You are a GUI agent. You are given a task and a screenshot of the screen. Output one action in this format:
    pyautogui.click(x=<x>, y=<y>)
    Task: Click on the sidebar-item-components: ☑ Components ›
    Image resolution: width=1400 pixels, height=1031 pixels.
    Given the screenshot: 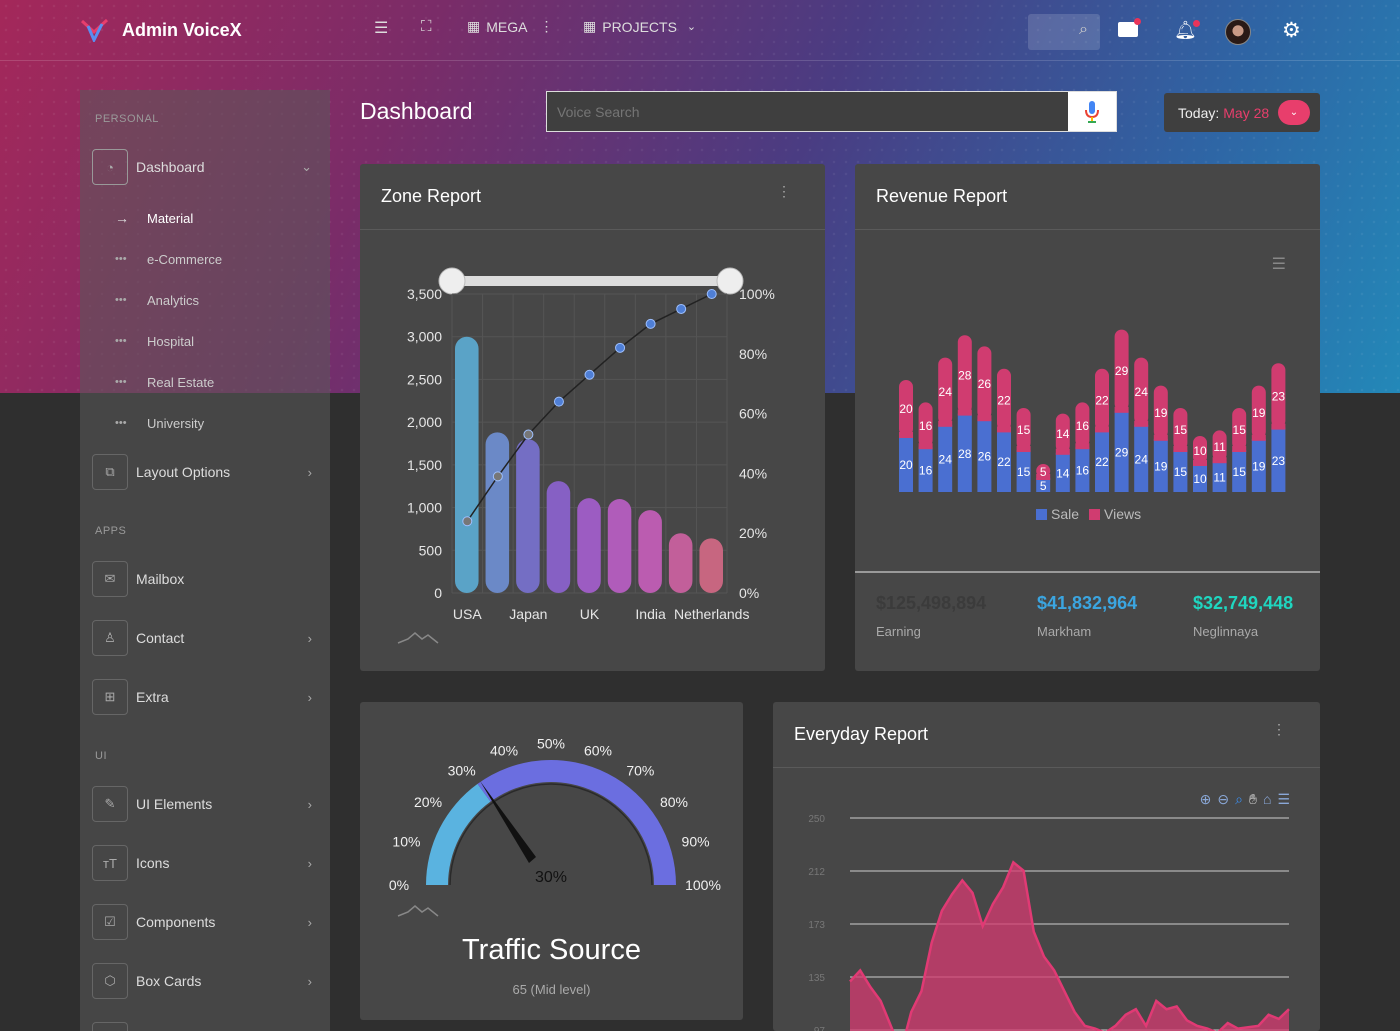 What is the action you would take?
    pyautogui.click(x=205, y=922)
    